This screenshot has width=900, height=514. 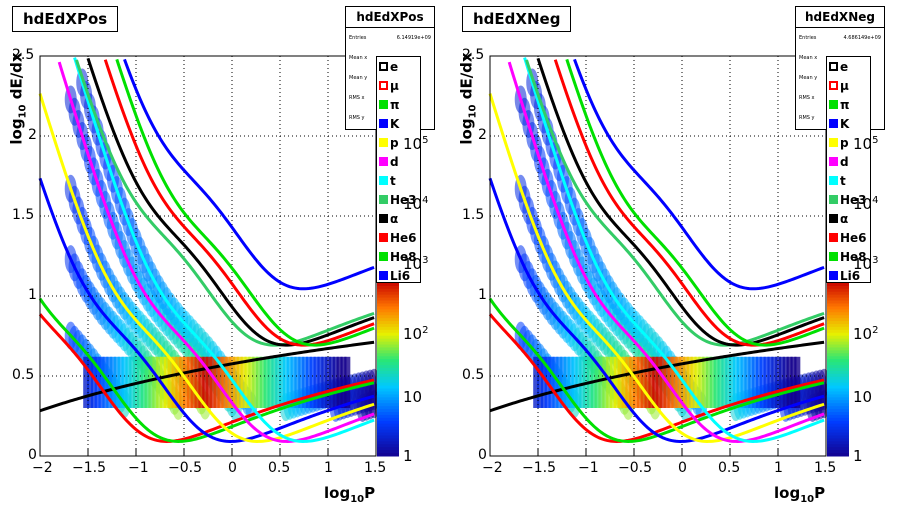 What do you see at coordinates (840, 38) in the screenshot?
I see `stats-row: Entries 4.686149e+09` at bounding box center [840, 38].